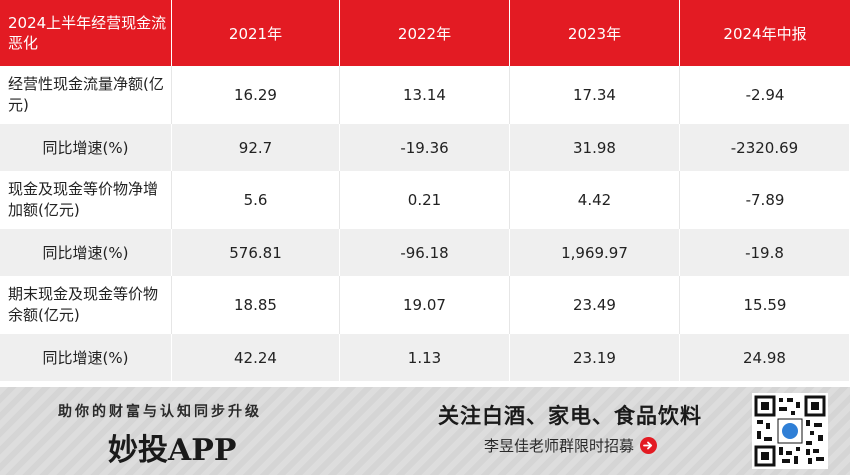  I want to click on table-cell: -19.36, so click(425, 147).